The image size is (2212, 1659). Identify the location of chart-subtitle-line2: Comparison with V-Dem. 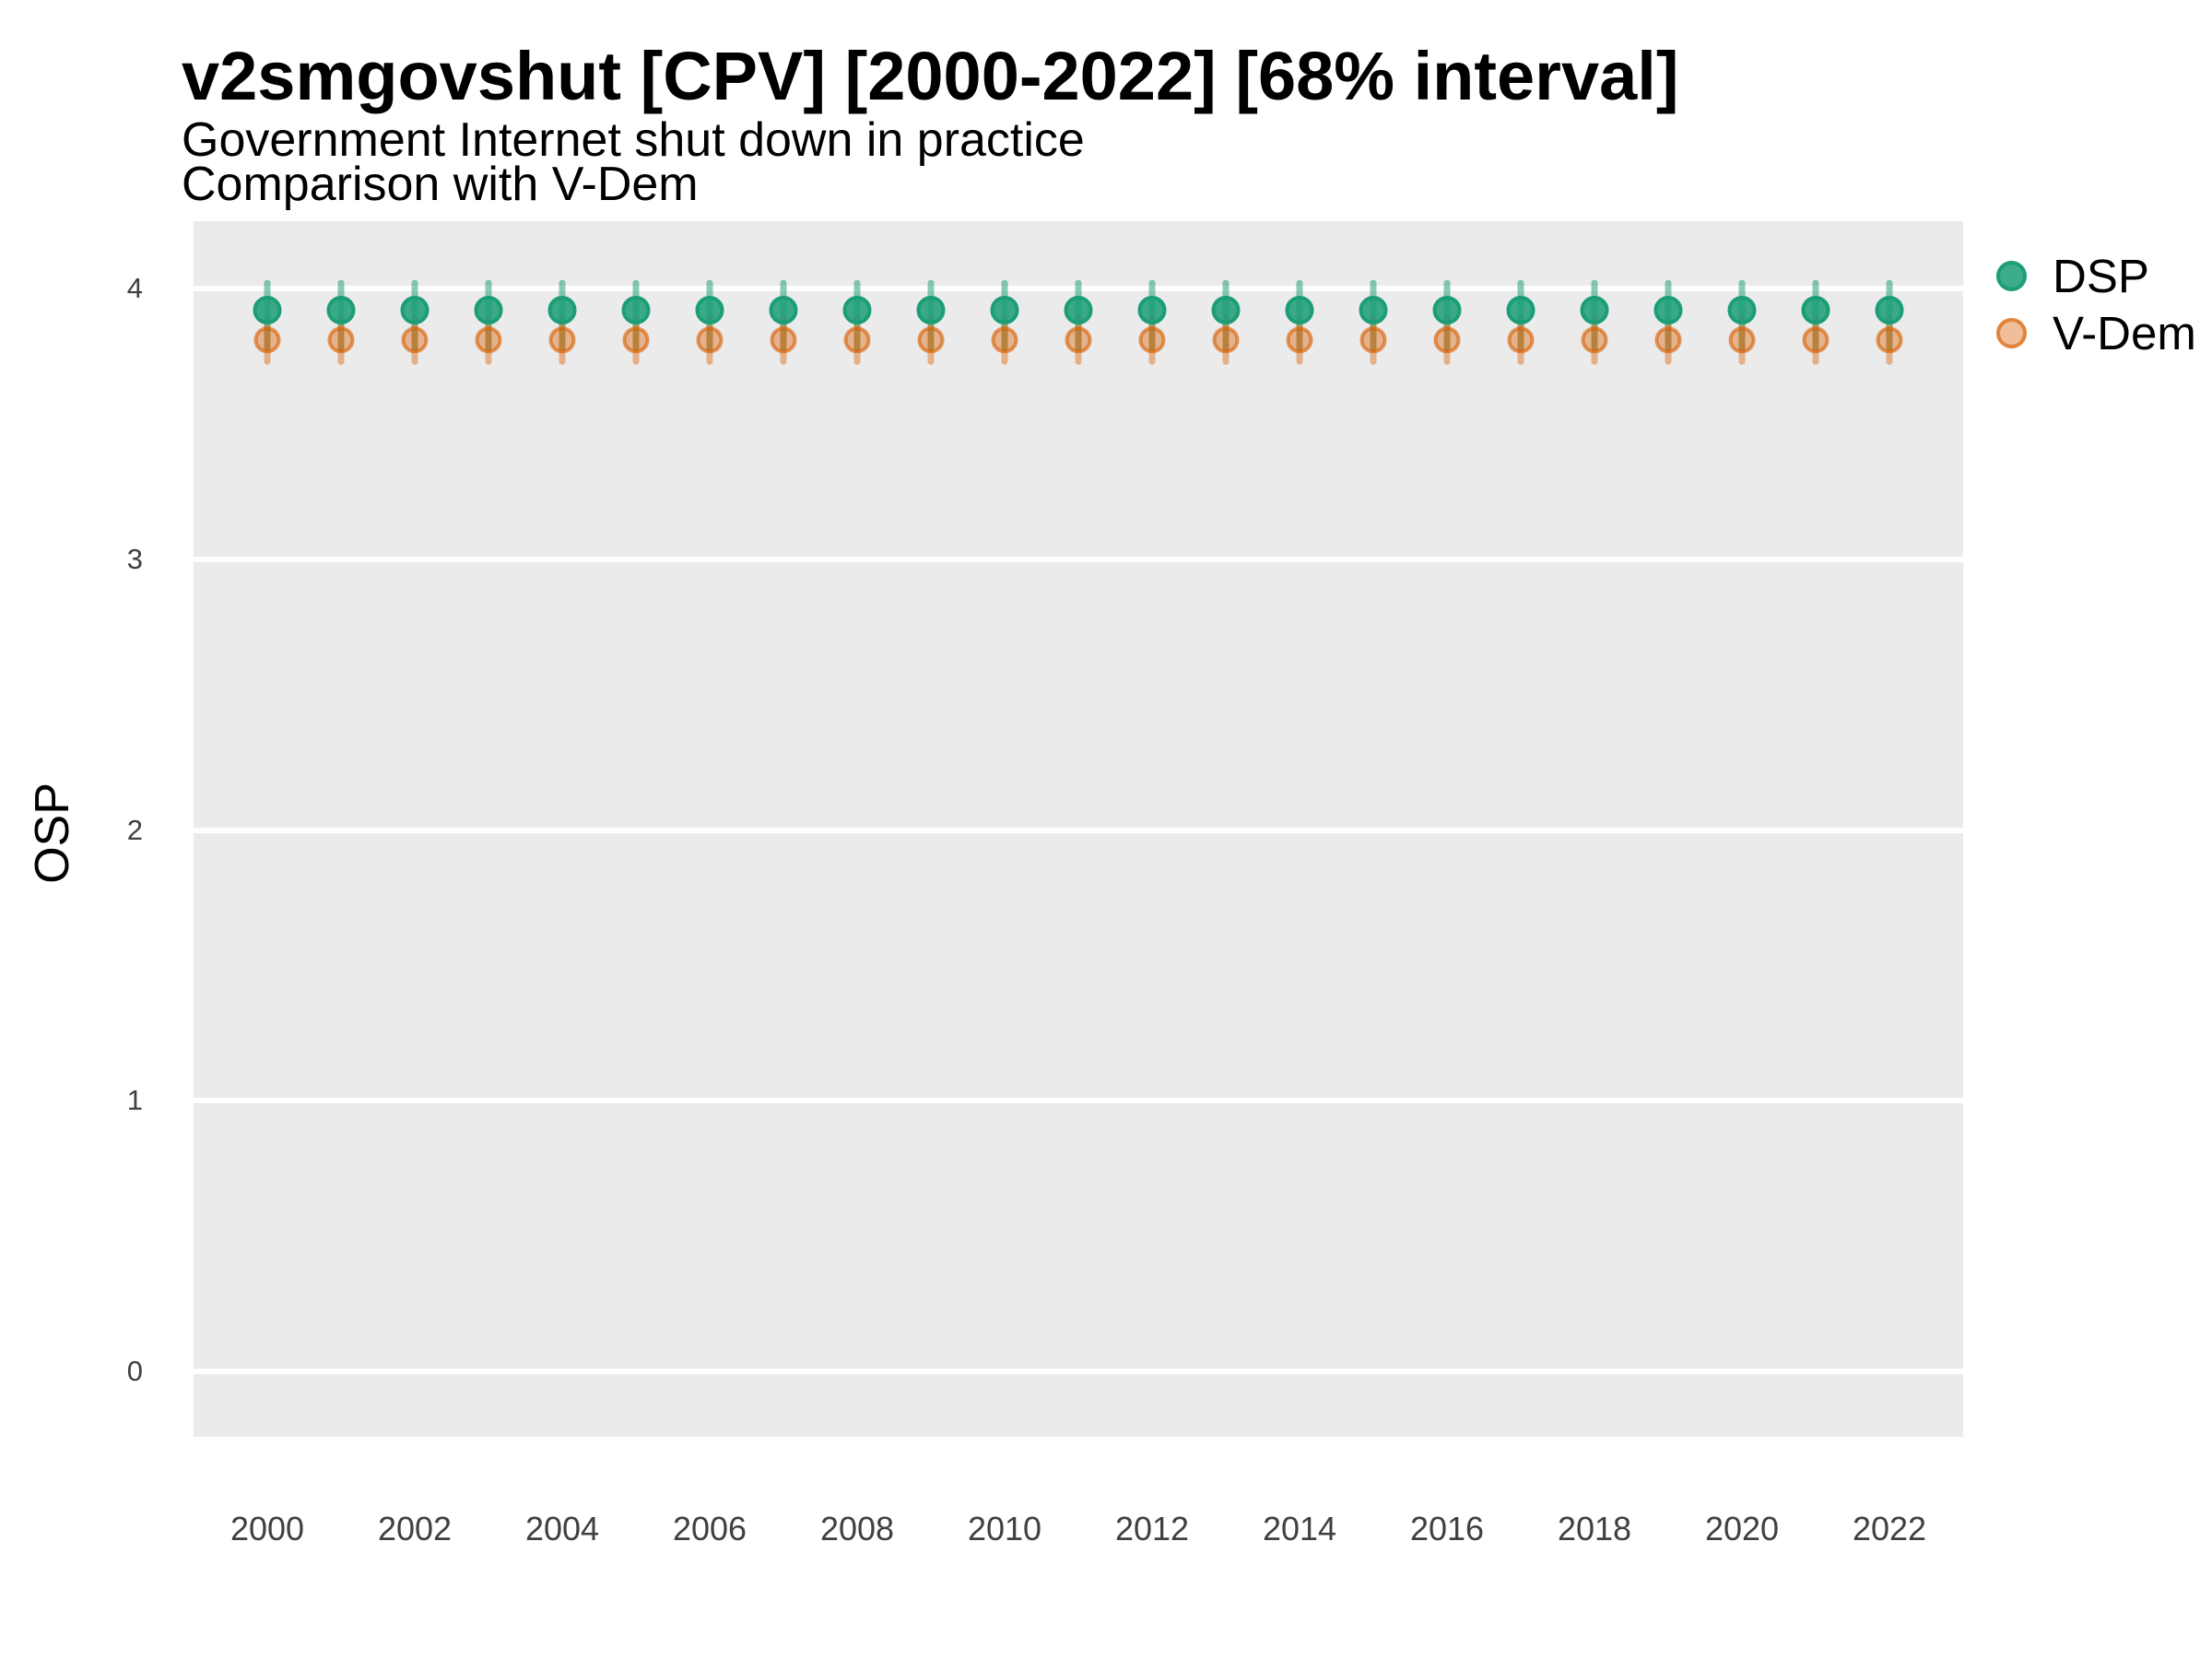
(440, 184).